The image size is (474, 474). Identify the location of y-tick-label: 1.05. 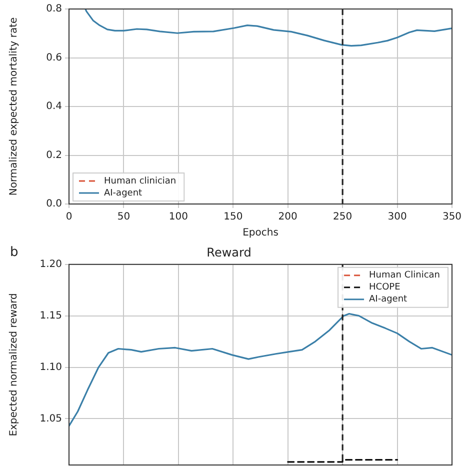
(51, 418).